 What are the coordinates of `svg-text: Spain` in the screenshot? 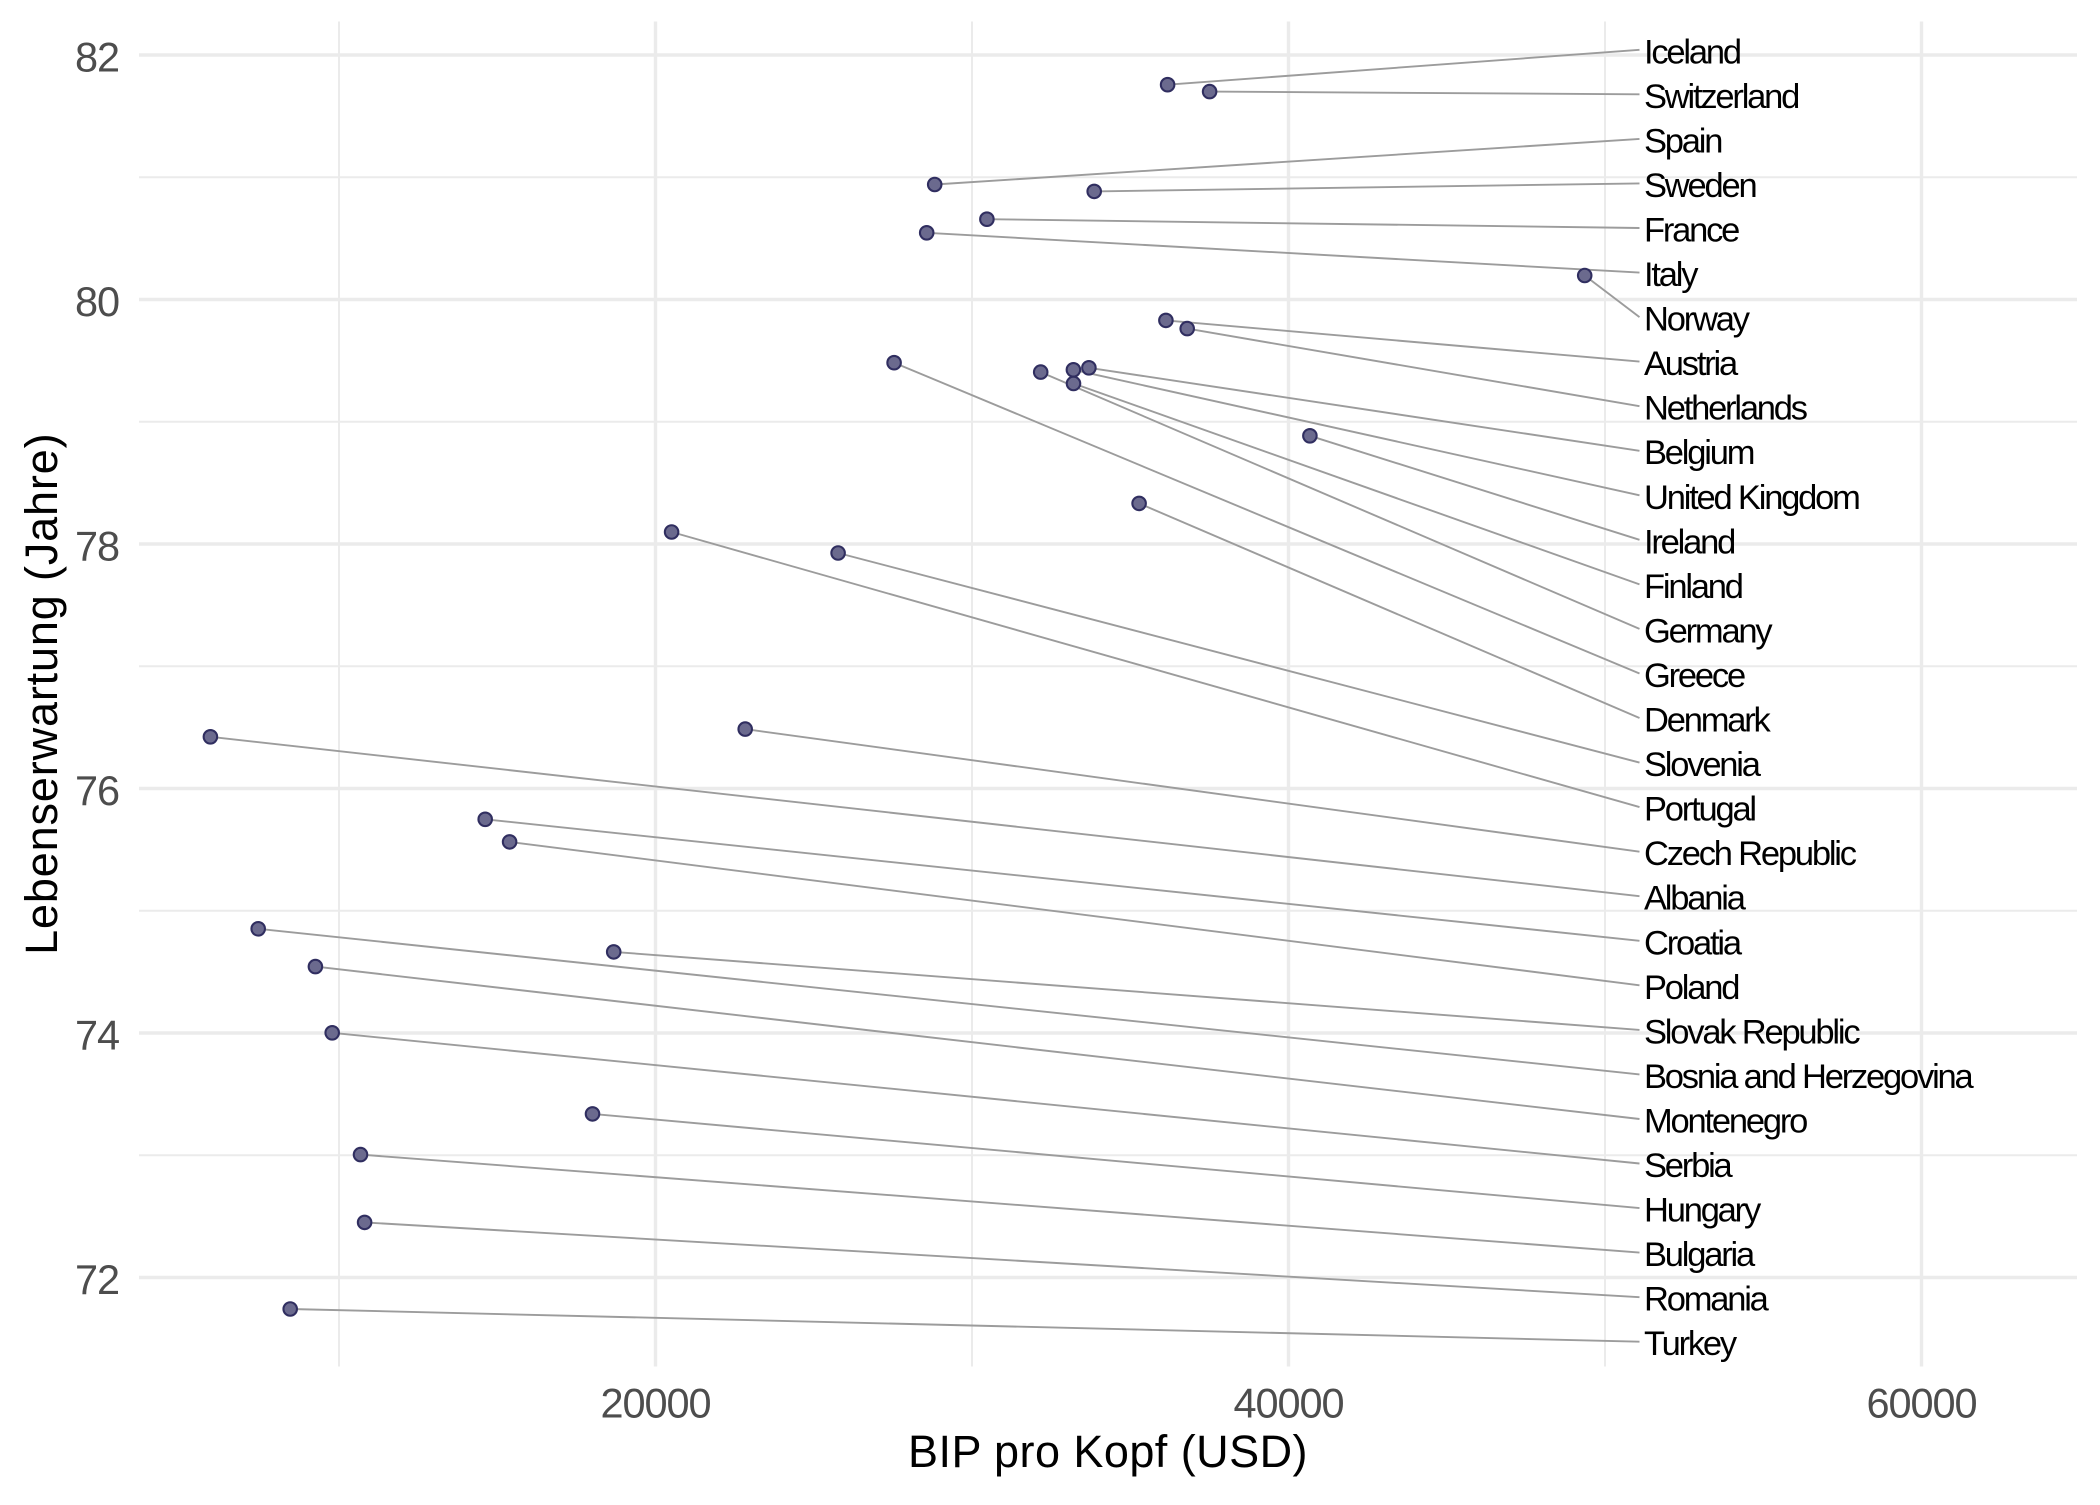 It's located at (1682, 141).